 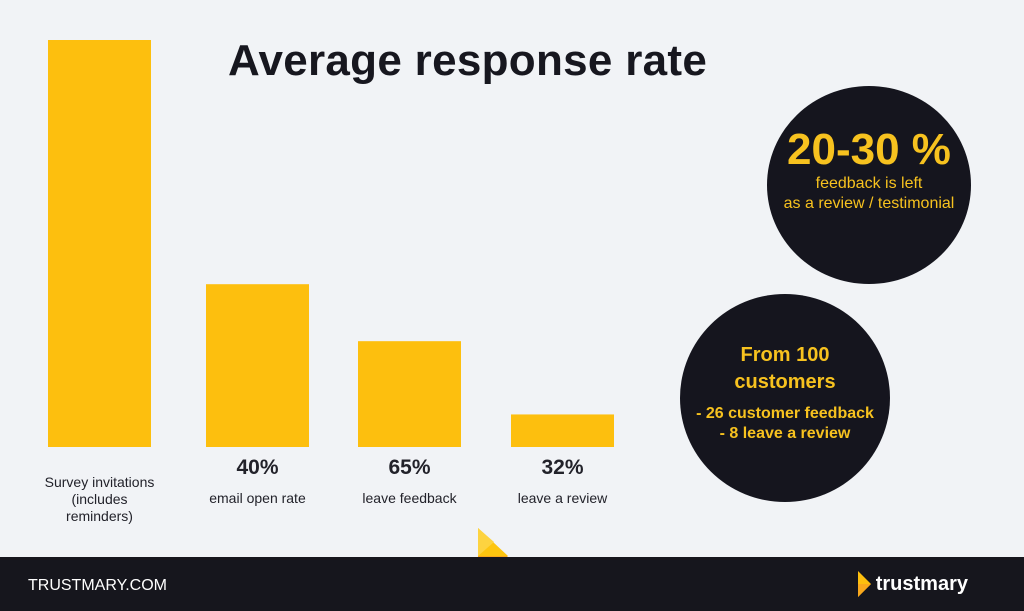 I want to click on footer: TRUSTMARY.COM trustmary, so click(x=512, y=584).